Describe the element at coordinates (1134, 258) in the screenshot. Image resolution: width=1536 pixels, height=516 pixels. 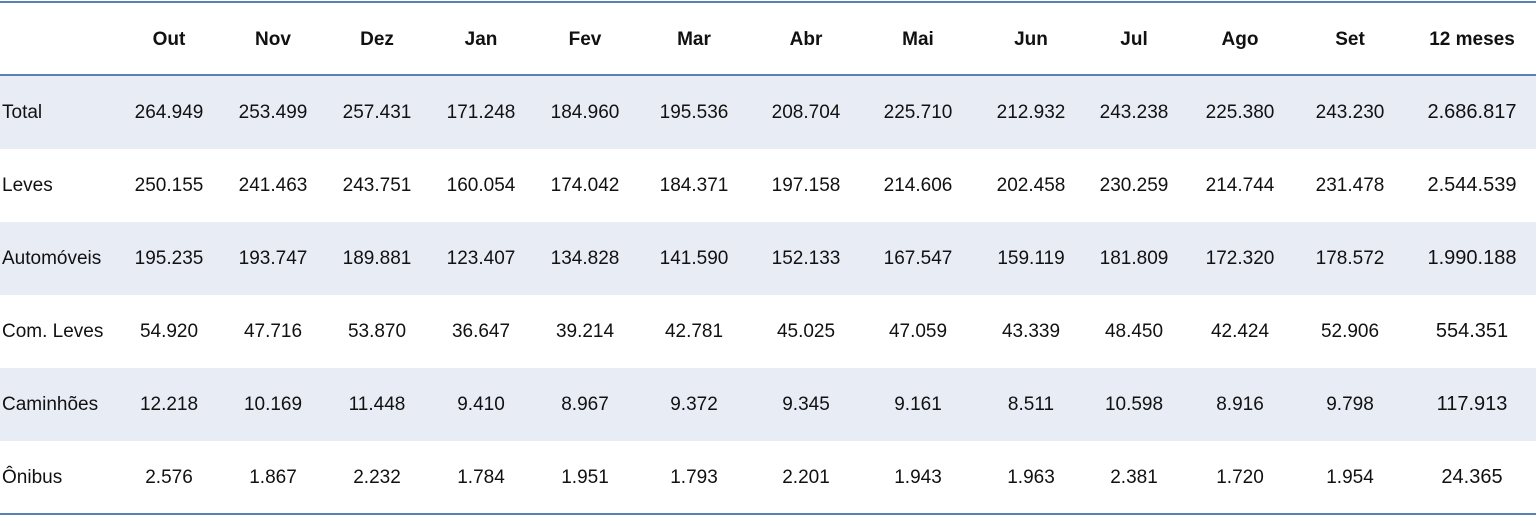
I see `value-cell: 181.809` at that location.